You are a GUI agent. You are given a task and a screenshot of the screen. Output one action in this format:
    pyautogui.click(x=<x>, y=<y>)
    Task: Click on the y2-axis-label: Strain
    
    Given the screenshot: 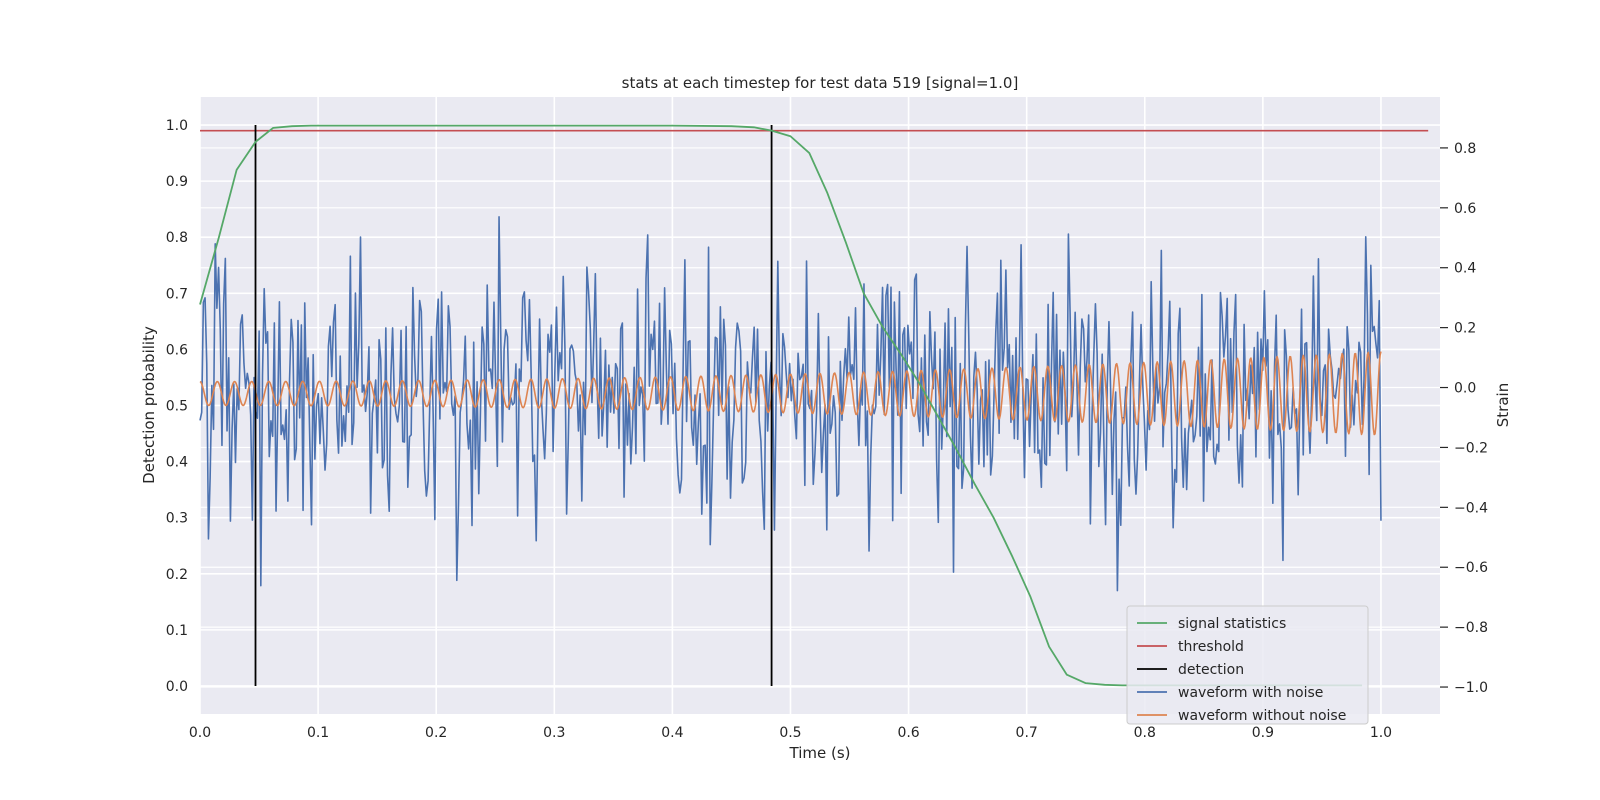 What is the action you would take?
    pyautogui.click(x=1503, y=405)
    